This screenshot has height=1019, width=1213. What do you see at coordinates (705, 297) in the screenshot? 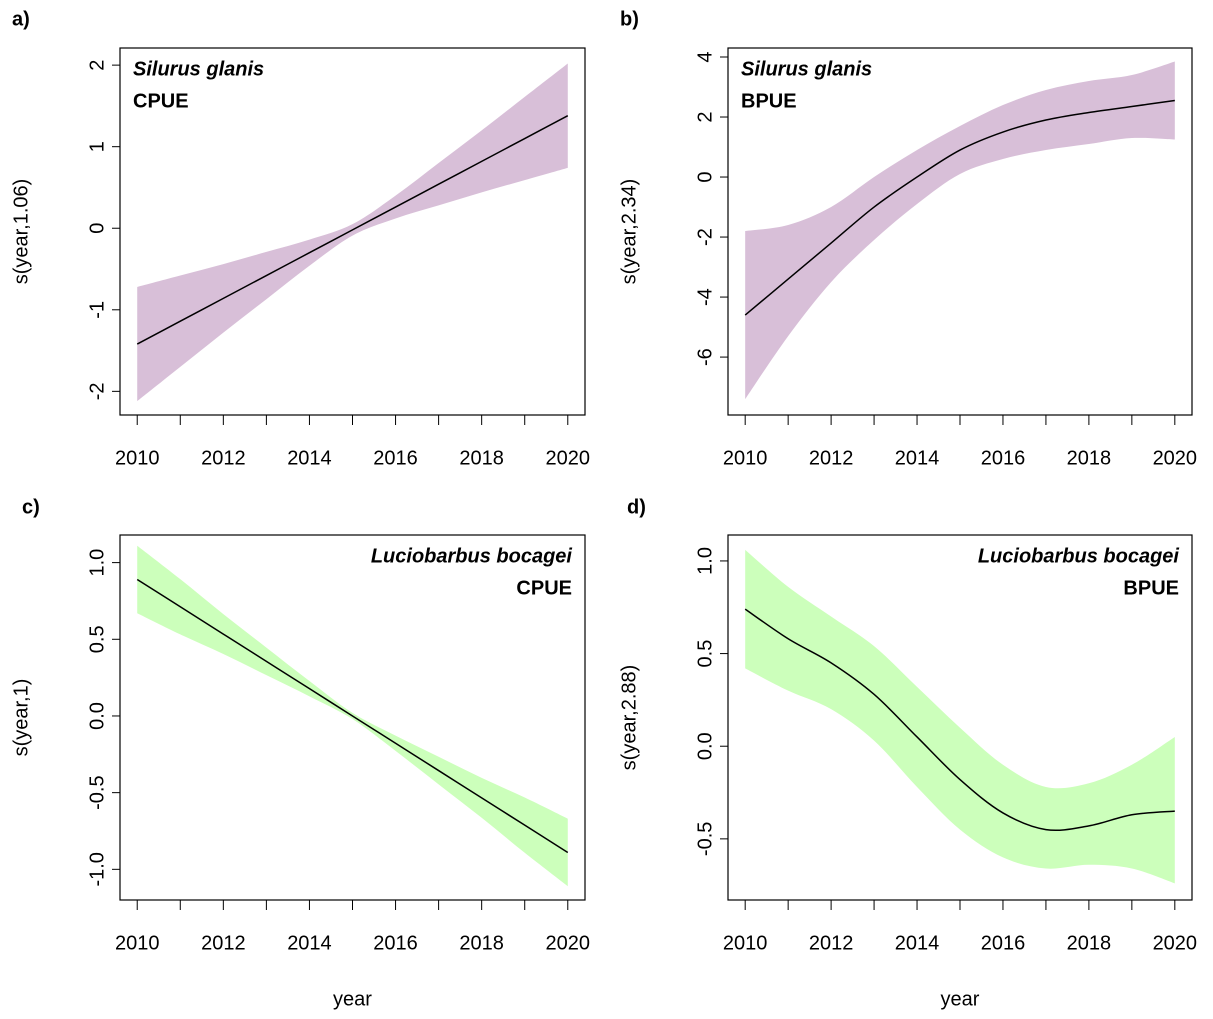
I see `y-tick-label: -4` at bounding box center [705, 297].